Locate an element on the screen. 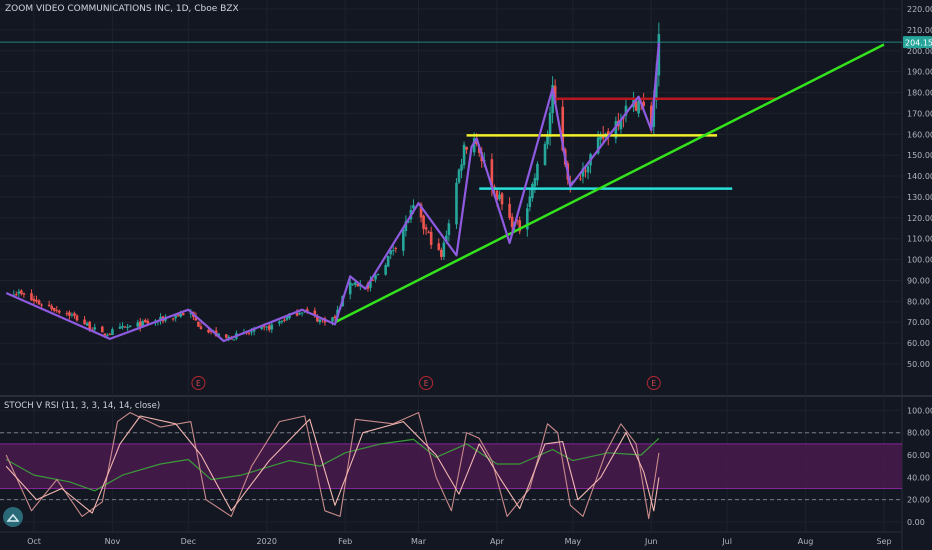  indicator-band is located at coordinates (451, 466).